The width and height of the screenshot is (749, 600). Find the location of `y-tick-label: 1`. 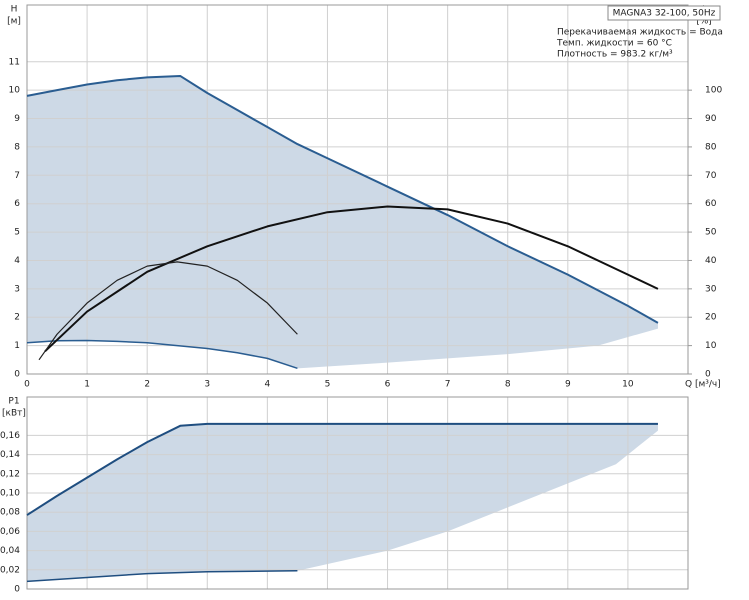

y-tick-label: 1 is located at coordinates (17, 346).